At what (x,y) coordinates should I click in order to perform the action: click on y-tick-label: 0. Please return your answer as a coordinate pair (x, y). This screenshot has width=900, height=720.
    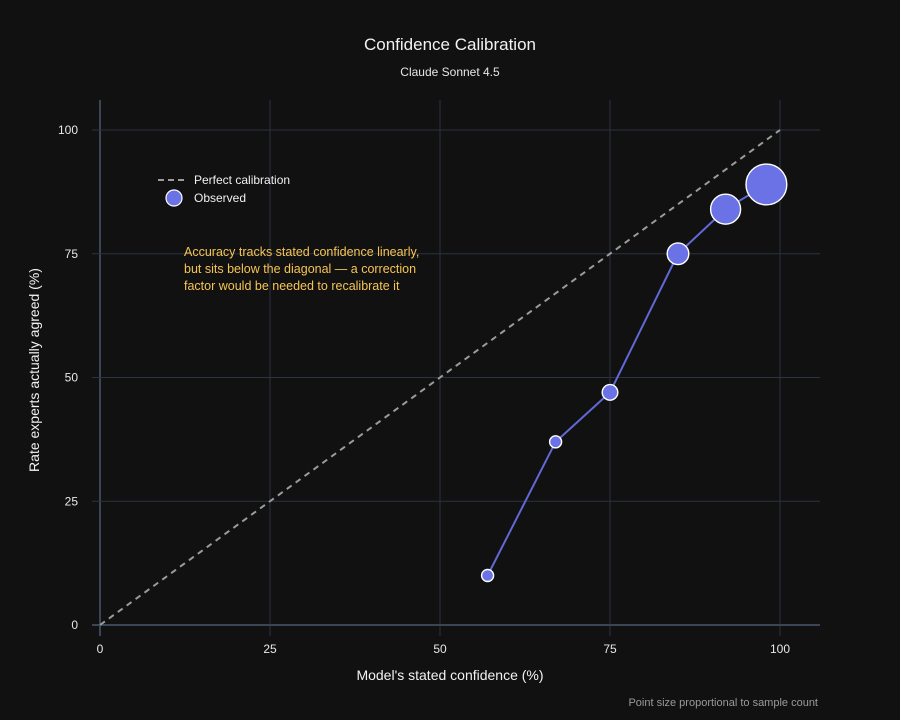
    Looking at the image, I should click on (74, 625).